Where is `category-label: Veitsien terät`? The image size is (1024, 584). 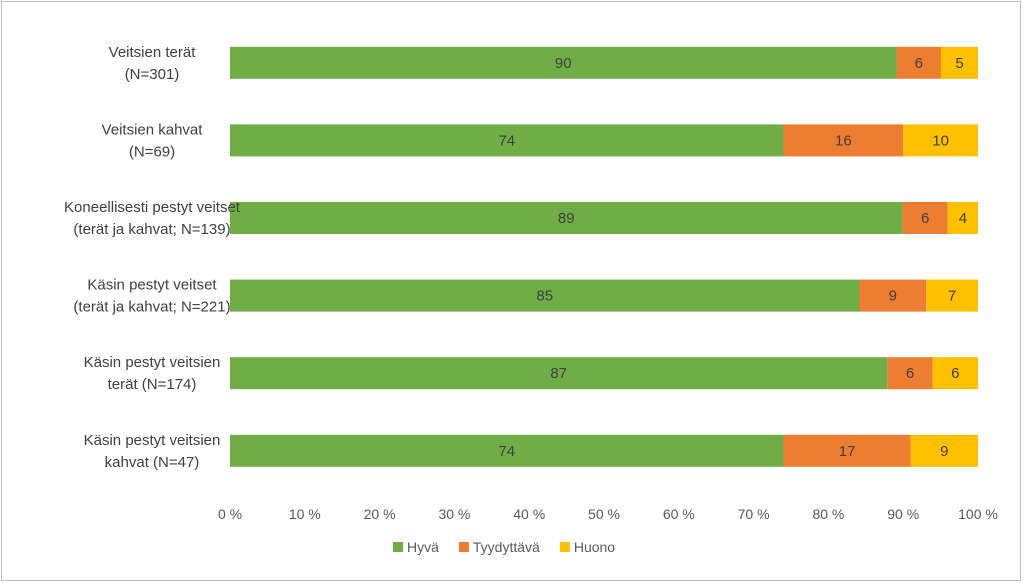
category-label: Veitsien terät is located at coordinates (153, 52).